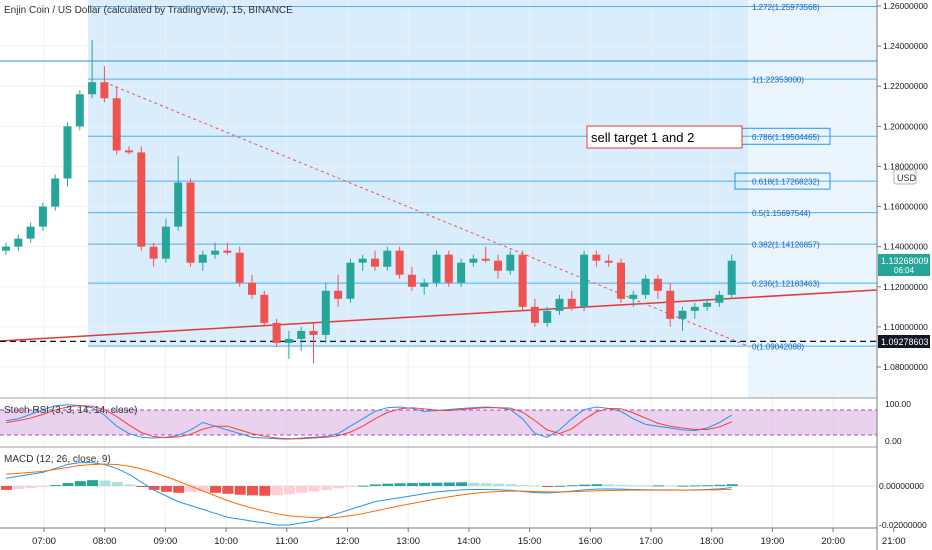  I want to click on fib-level-label: 0(1.09042088), so click(778, 347).